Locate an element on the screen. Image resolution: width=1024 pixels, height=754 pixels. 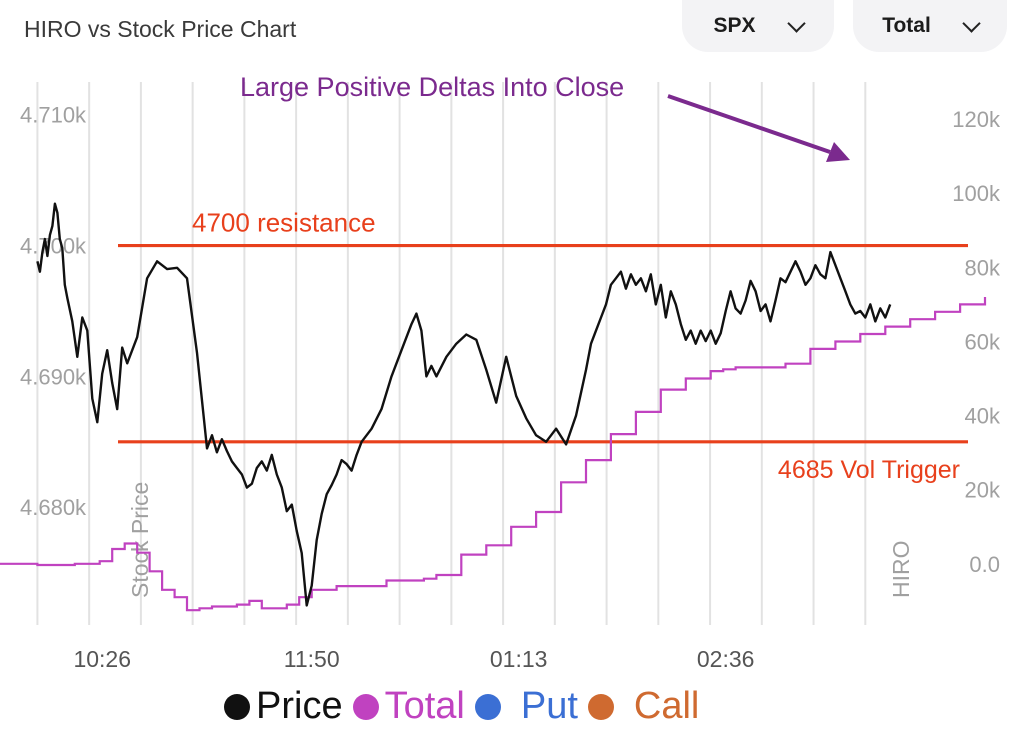
right-axis-label: HIRO is located at coordinates (901, 570).